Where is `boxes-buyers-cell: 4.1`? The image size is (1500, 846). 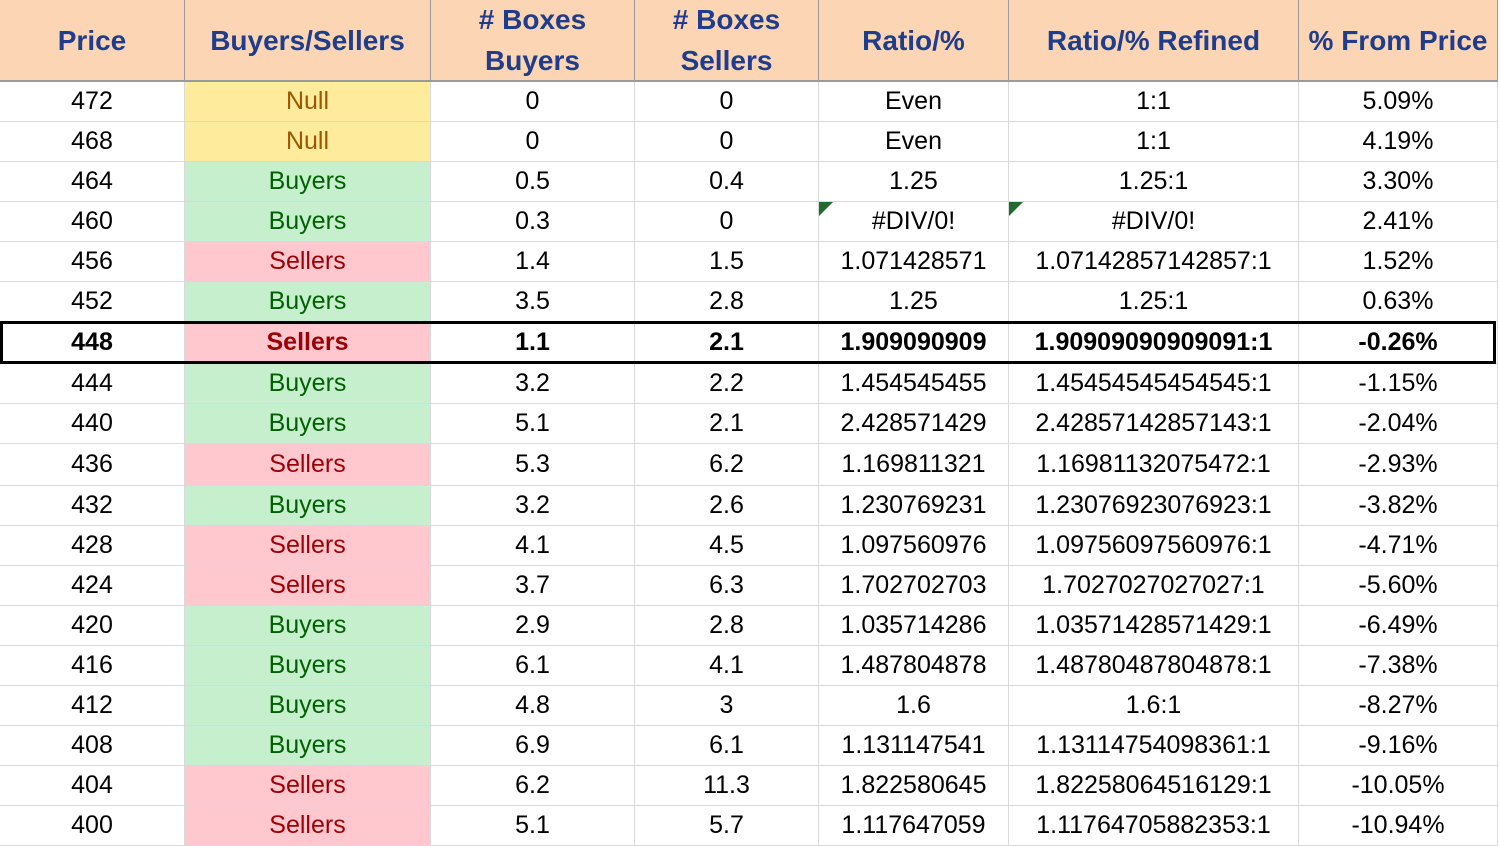
boxes-buyers-cell: 4.1 is located at coordinates (533, 545).